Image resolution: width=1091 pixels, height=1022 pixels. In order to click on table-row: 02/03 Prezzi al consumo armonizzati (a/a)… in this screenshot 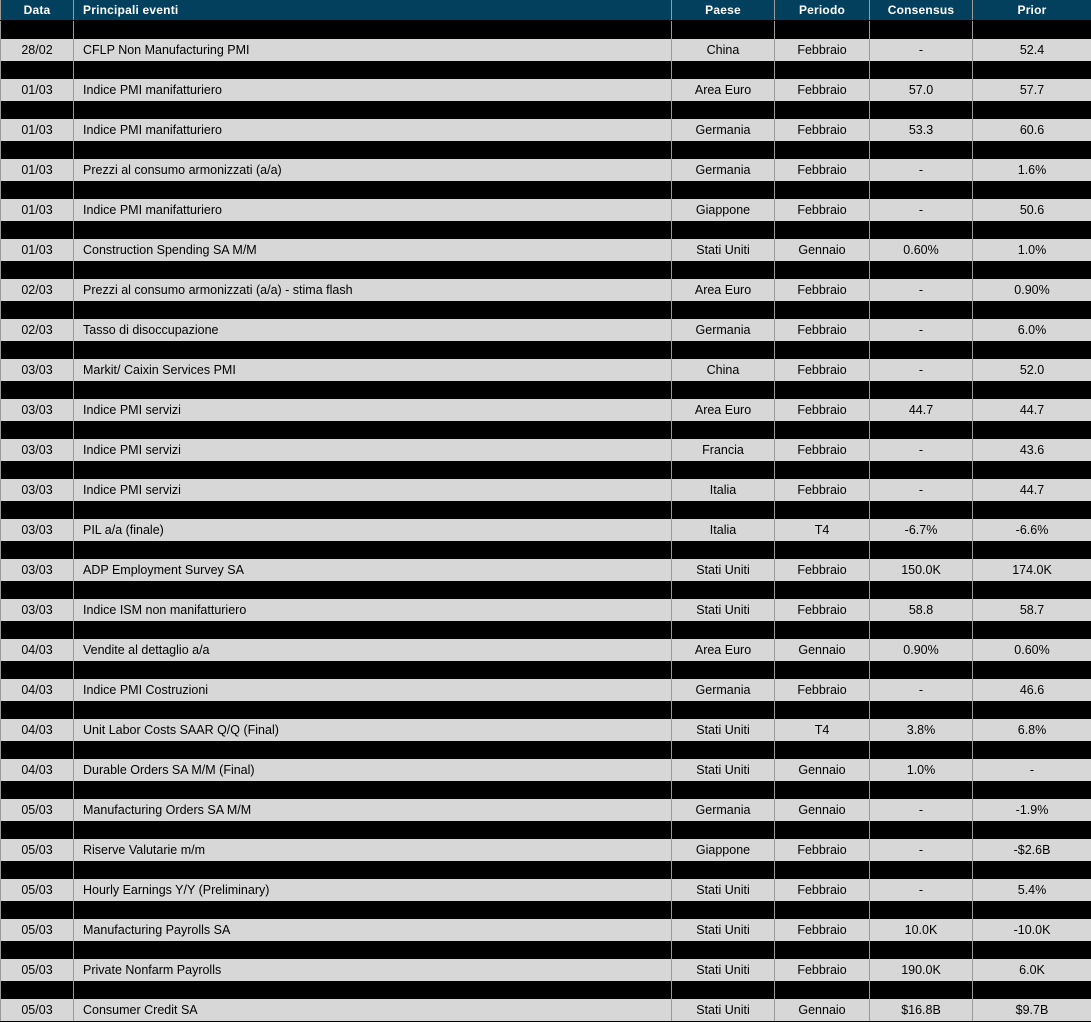, I will do `click(545, 290)`.